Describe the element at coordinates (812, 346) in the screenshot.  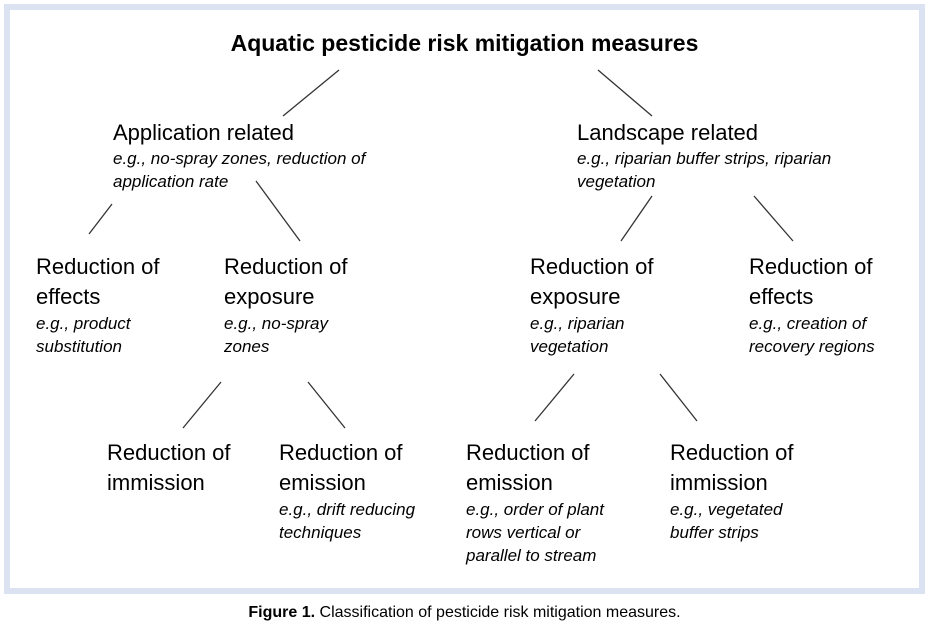
I see `node-example: recovery regions` at that location.